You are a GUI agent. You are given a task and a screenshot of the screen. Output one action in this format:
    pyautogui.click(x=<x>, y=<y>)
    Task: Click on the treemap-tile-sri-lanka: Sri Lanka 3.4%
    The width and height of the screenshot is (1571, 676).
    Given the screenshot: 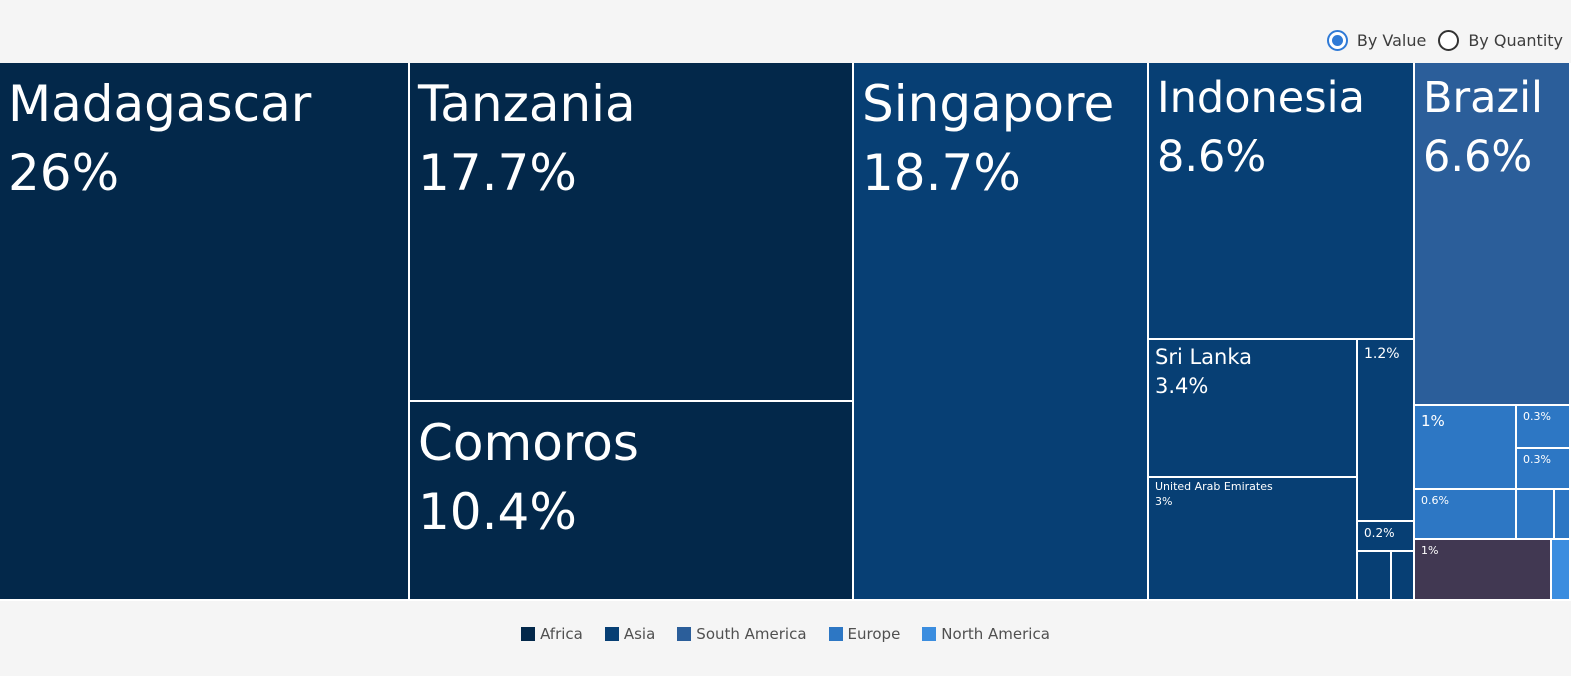 What is the action you would take?
    pyautogui.click(x=1253, y=409)
    